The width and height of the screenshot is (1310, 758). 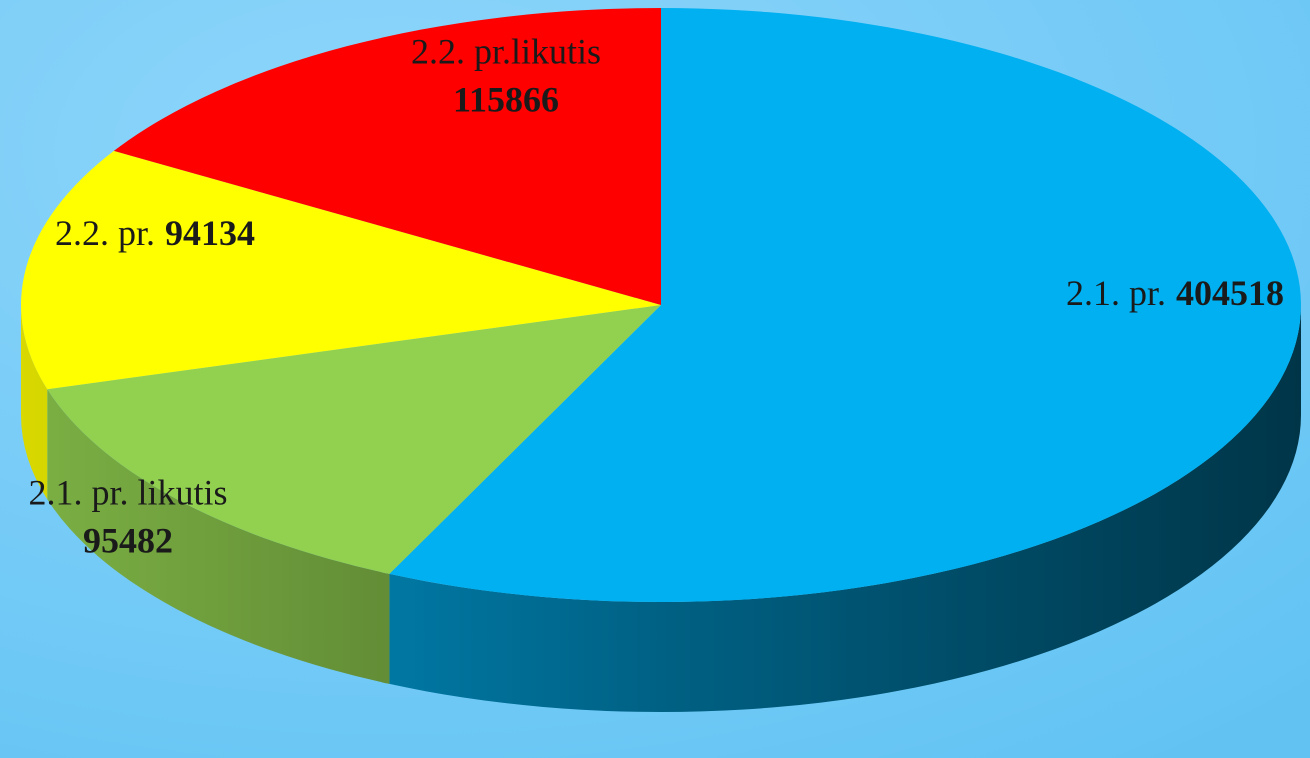 I want to click on data-label: 2.2. pr. 94134, so click(x=155, y=233).